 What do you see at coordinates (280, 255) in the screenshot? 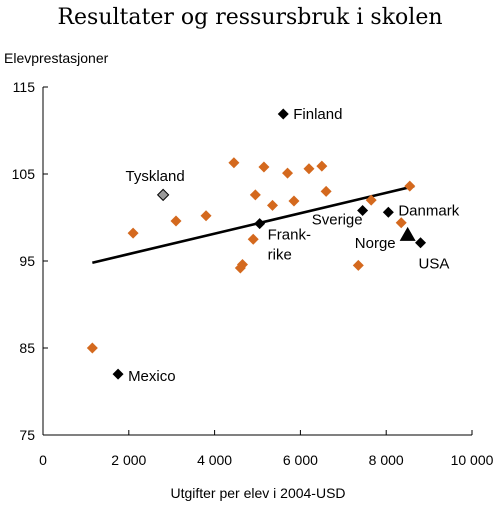
I see `label-frankrike-line: rike` at bounding box center [280, 255].